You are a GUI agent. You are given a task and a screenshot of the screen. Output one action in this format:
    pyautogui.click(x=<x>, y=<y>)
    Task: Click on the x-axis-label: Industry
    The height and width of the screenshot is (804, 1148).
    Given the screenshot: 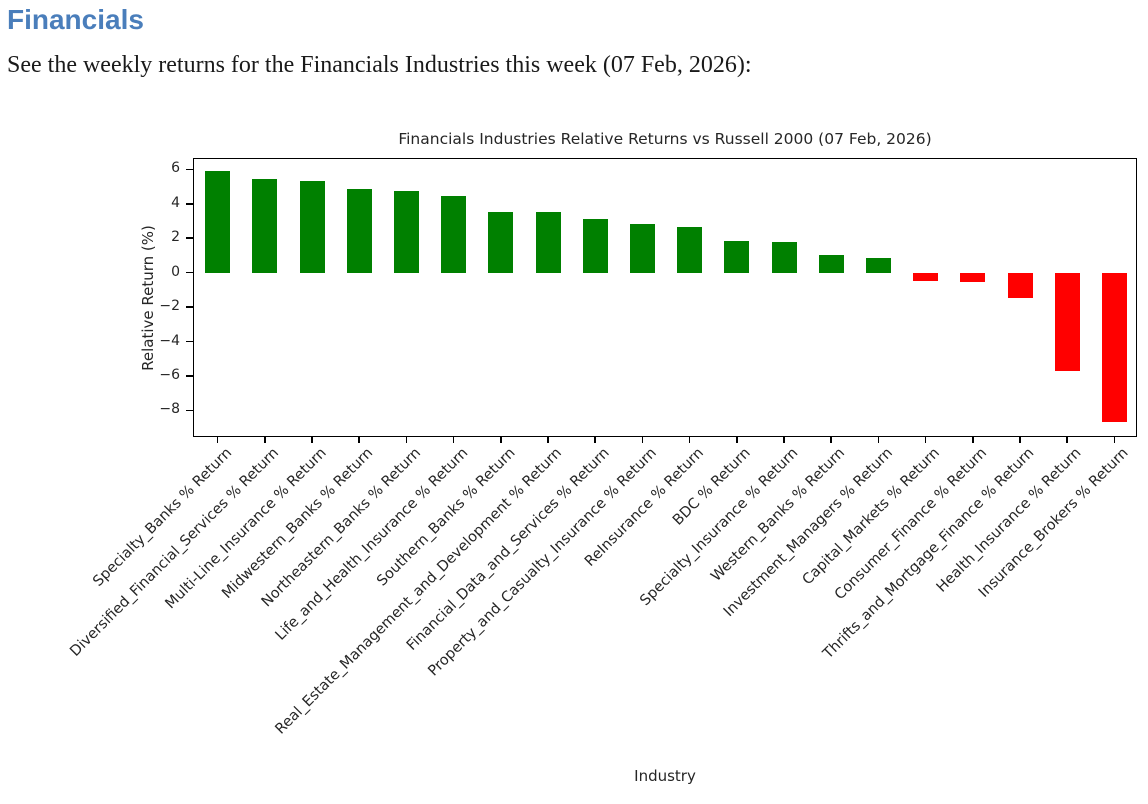 What is the action you would take?
    pyautogui.click(x=665, y=776)
    